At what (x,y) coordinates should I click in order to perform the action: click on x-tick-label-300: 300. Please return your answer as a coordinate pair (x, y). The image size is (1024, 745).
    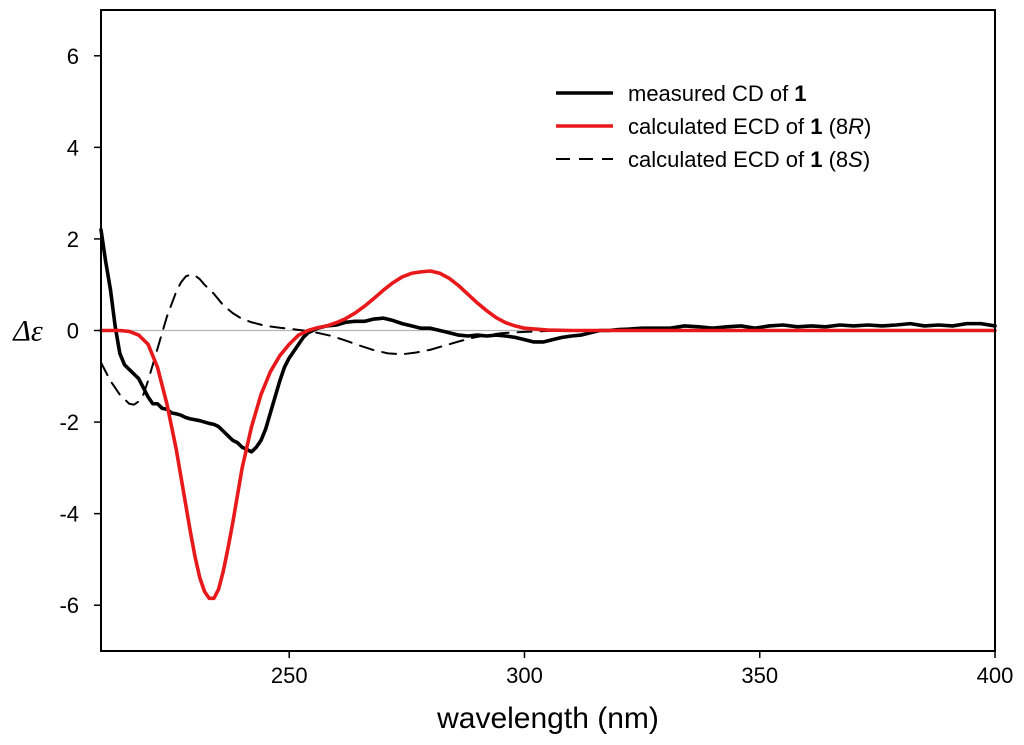
    Looking at the image, I should click on (524, 675).